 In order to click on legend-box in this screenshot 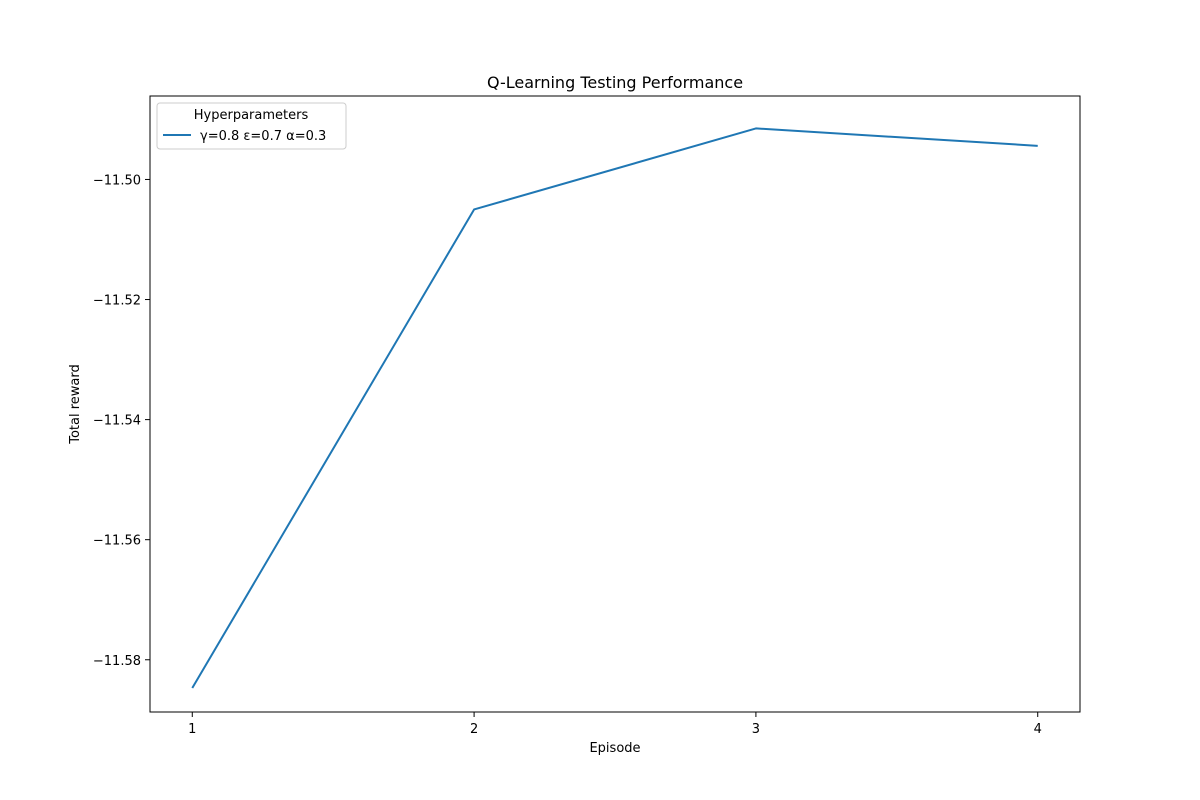, I will do `click(251, 126)`.